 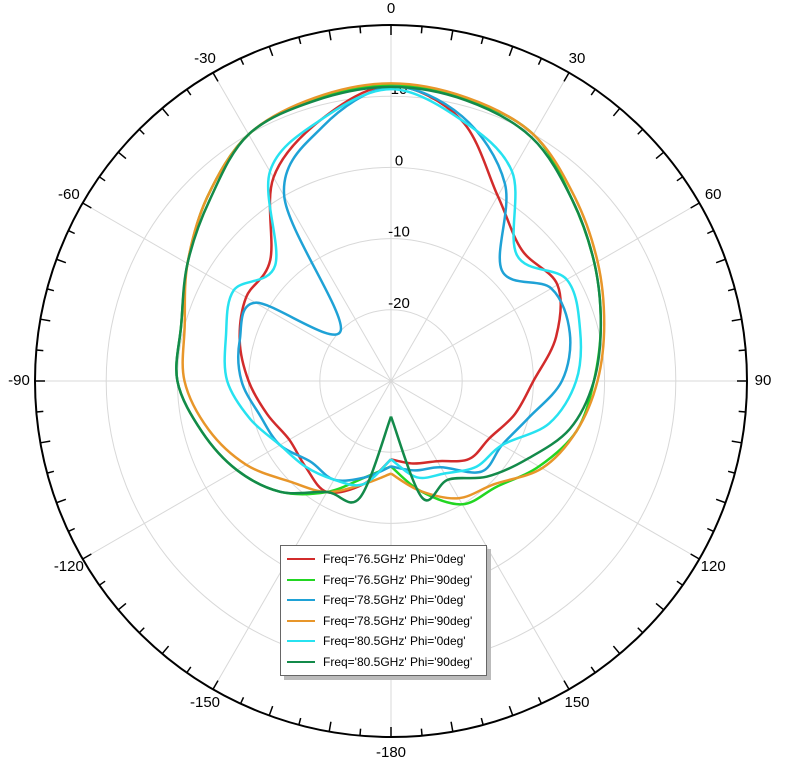 What do you see at coordinates (394, 600) in the screenshot?
I see `legend-label: Freq='78.5GHz' Phi='0deg'` at bounding box center [394, 600].